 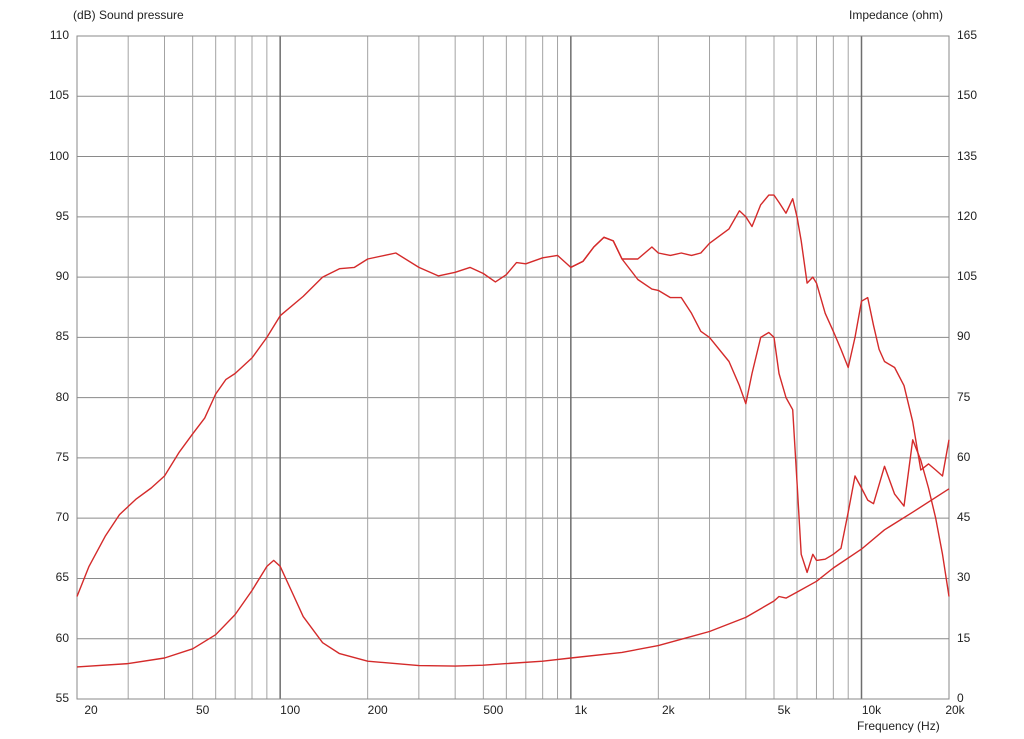 I want to click on y-tick-label-right: 120, so click(x=967, y=215).